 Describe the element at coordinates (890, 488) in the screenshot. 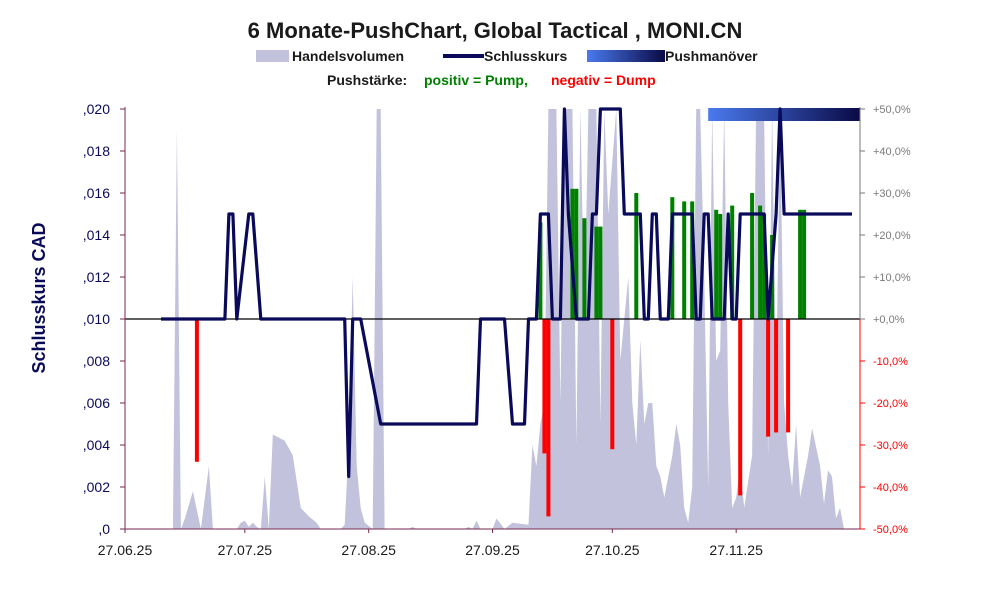

I see `right-tick-label: -40,0%` at that location.